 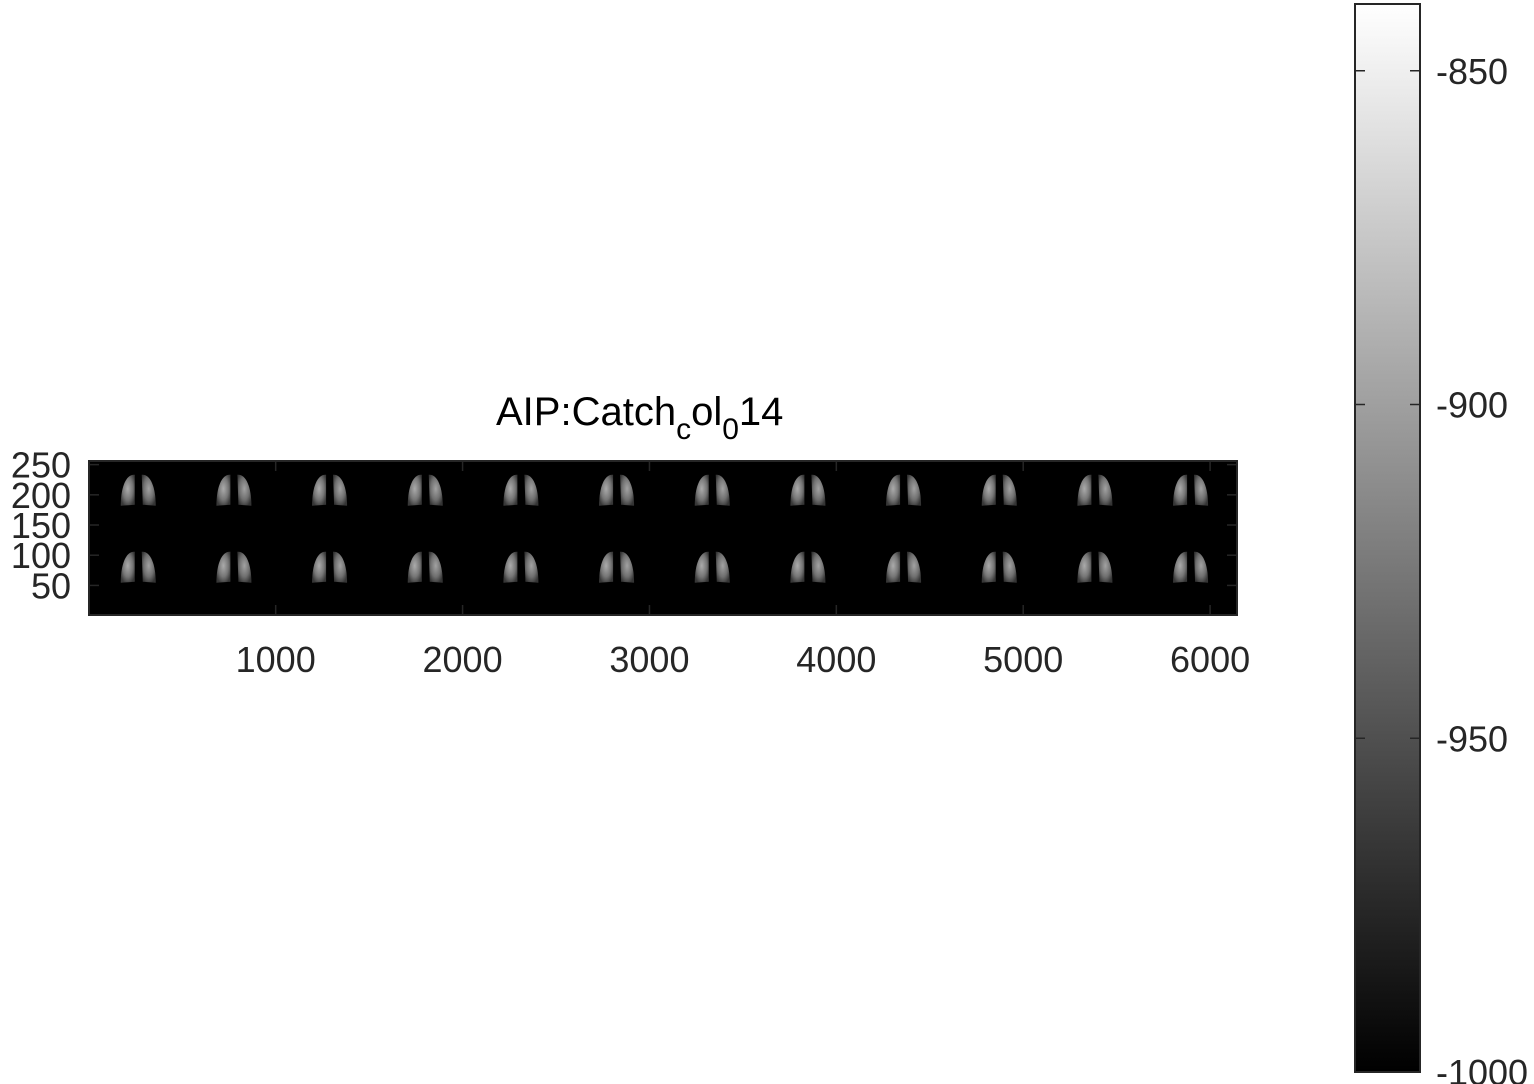 I want to click on axes-border, so click(x=663, y=538).